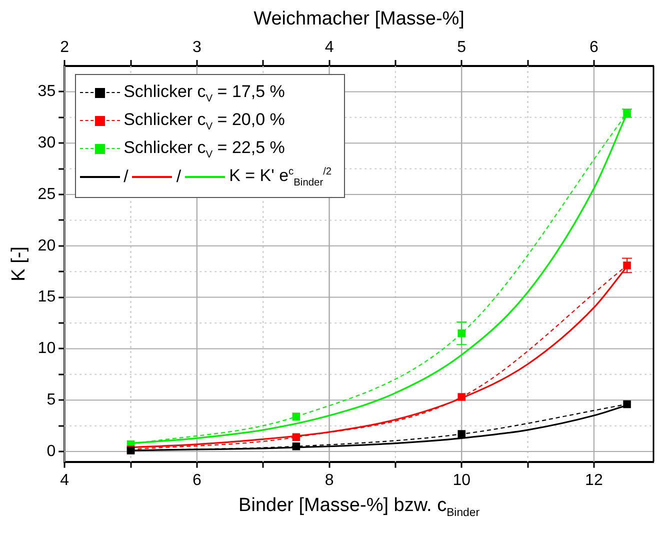  I want to click on x-tick-label: 6, so click(197, 480).